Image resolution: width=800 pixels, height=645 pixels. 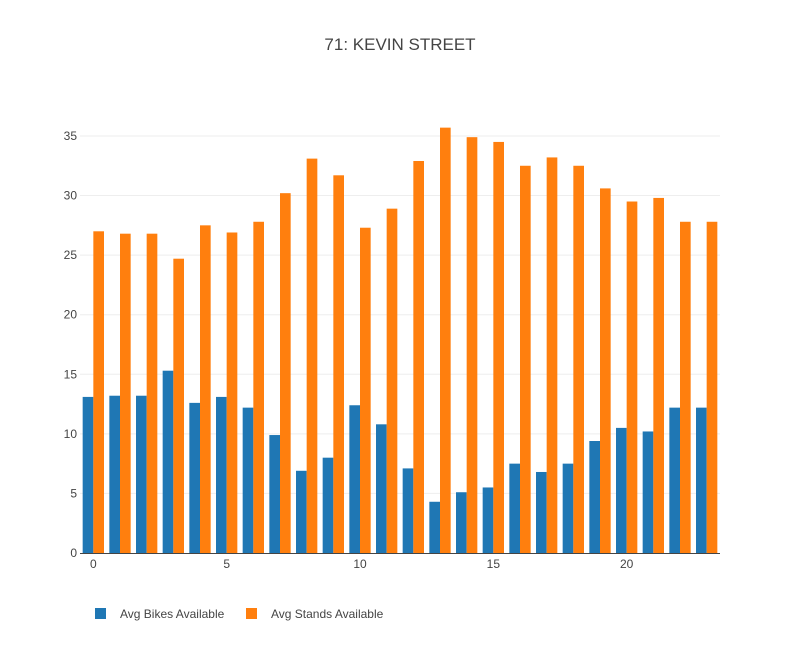 I want to click on legend-item-bikes: Avg Bikes Available, so click(x=160, y=614).